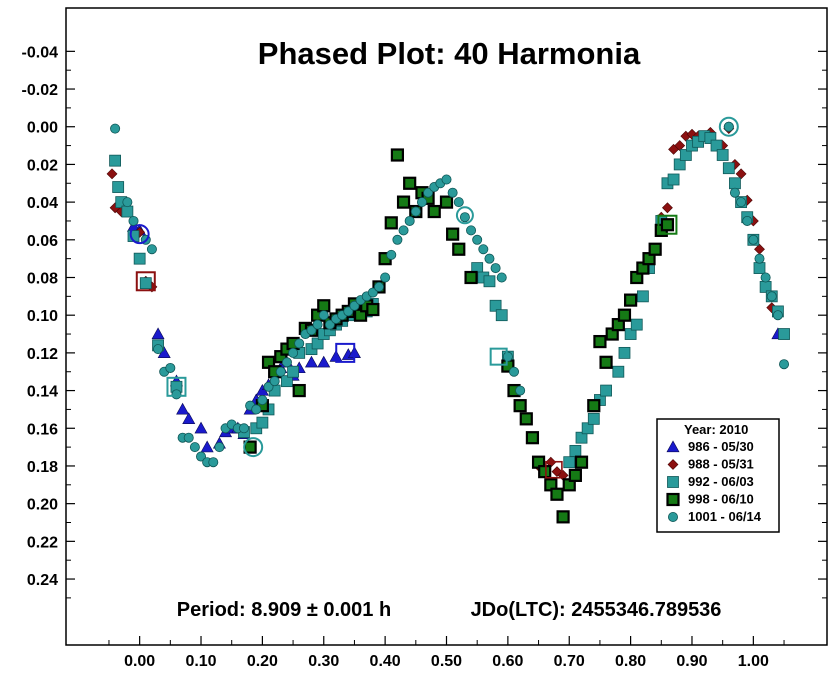 The height and width of the screenshot is (687, 836). What do you see at coordinates (596, 610) in the screenshot?
I see `epoch-label: JDo(LTC): 2455346.789536` at bounding box center [596, 610].